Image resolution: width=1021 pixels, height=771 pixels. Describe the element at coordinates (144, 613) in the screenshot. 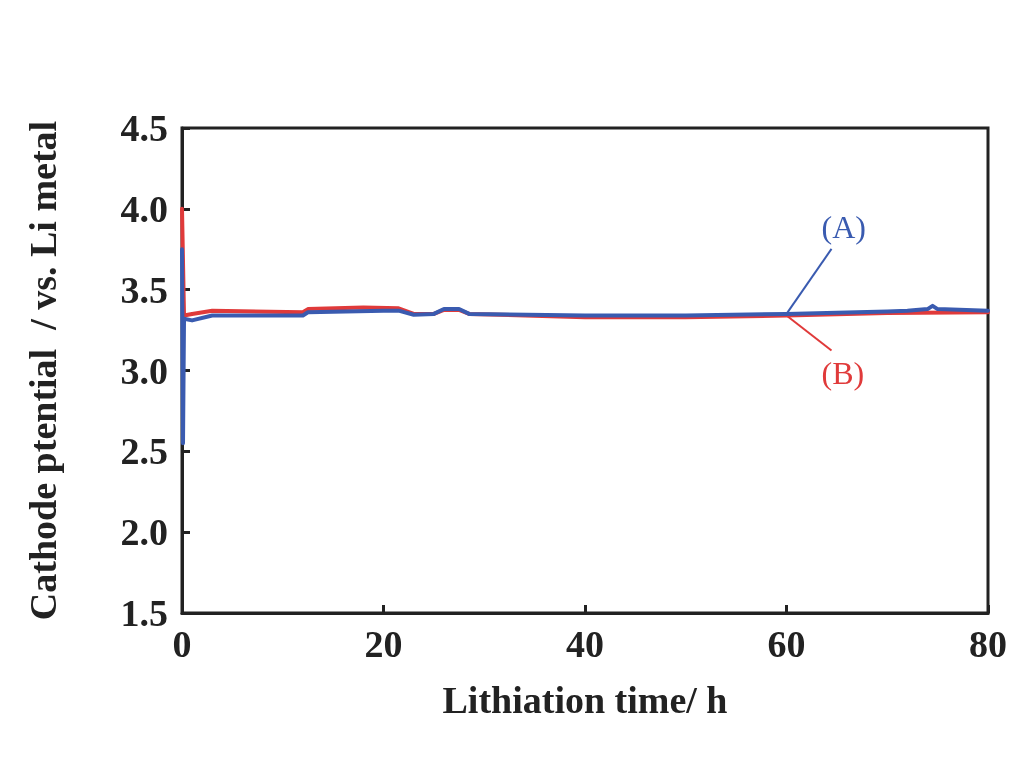

I see `y-tick-label: 1.5` at that location.